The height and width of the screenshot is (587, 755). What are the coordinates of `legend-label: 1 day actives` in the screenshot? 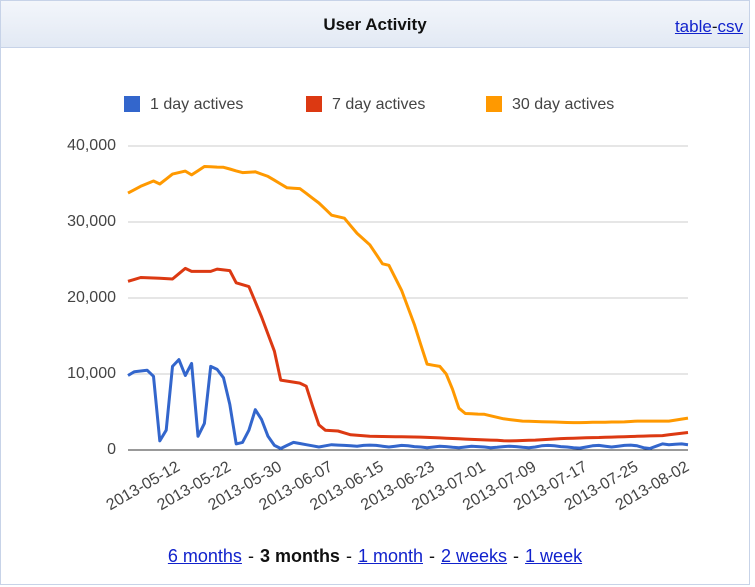 It's located at (196, 104).